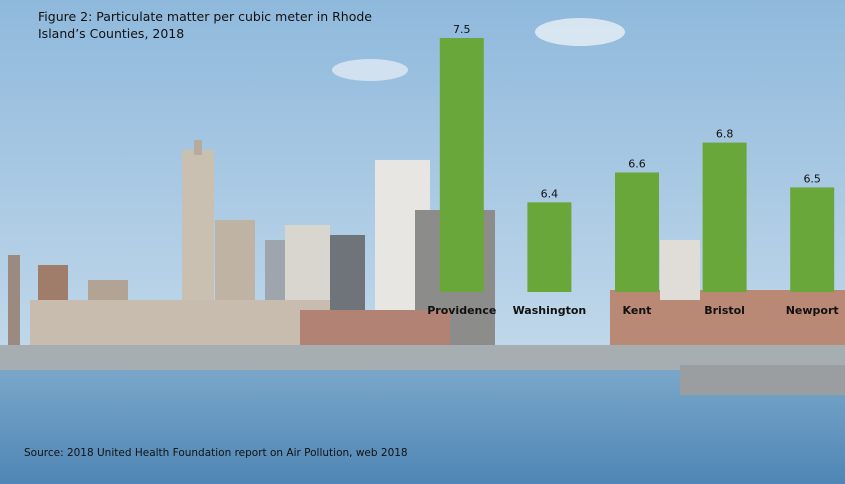  I want to click on category-label: Providence, so click(461, 310).